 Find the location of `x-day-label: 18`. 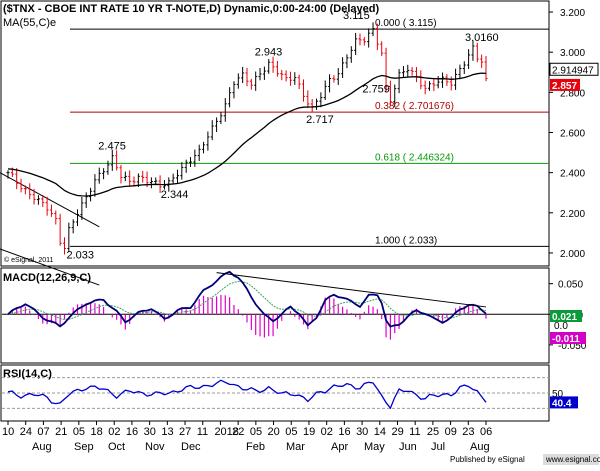

x-day-label: 18 is located at coordinates (97, 432).